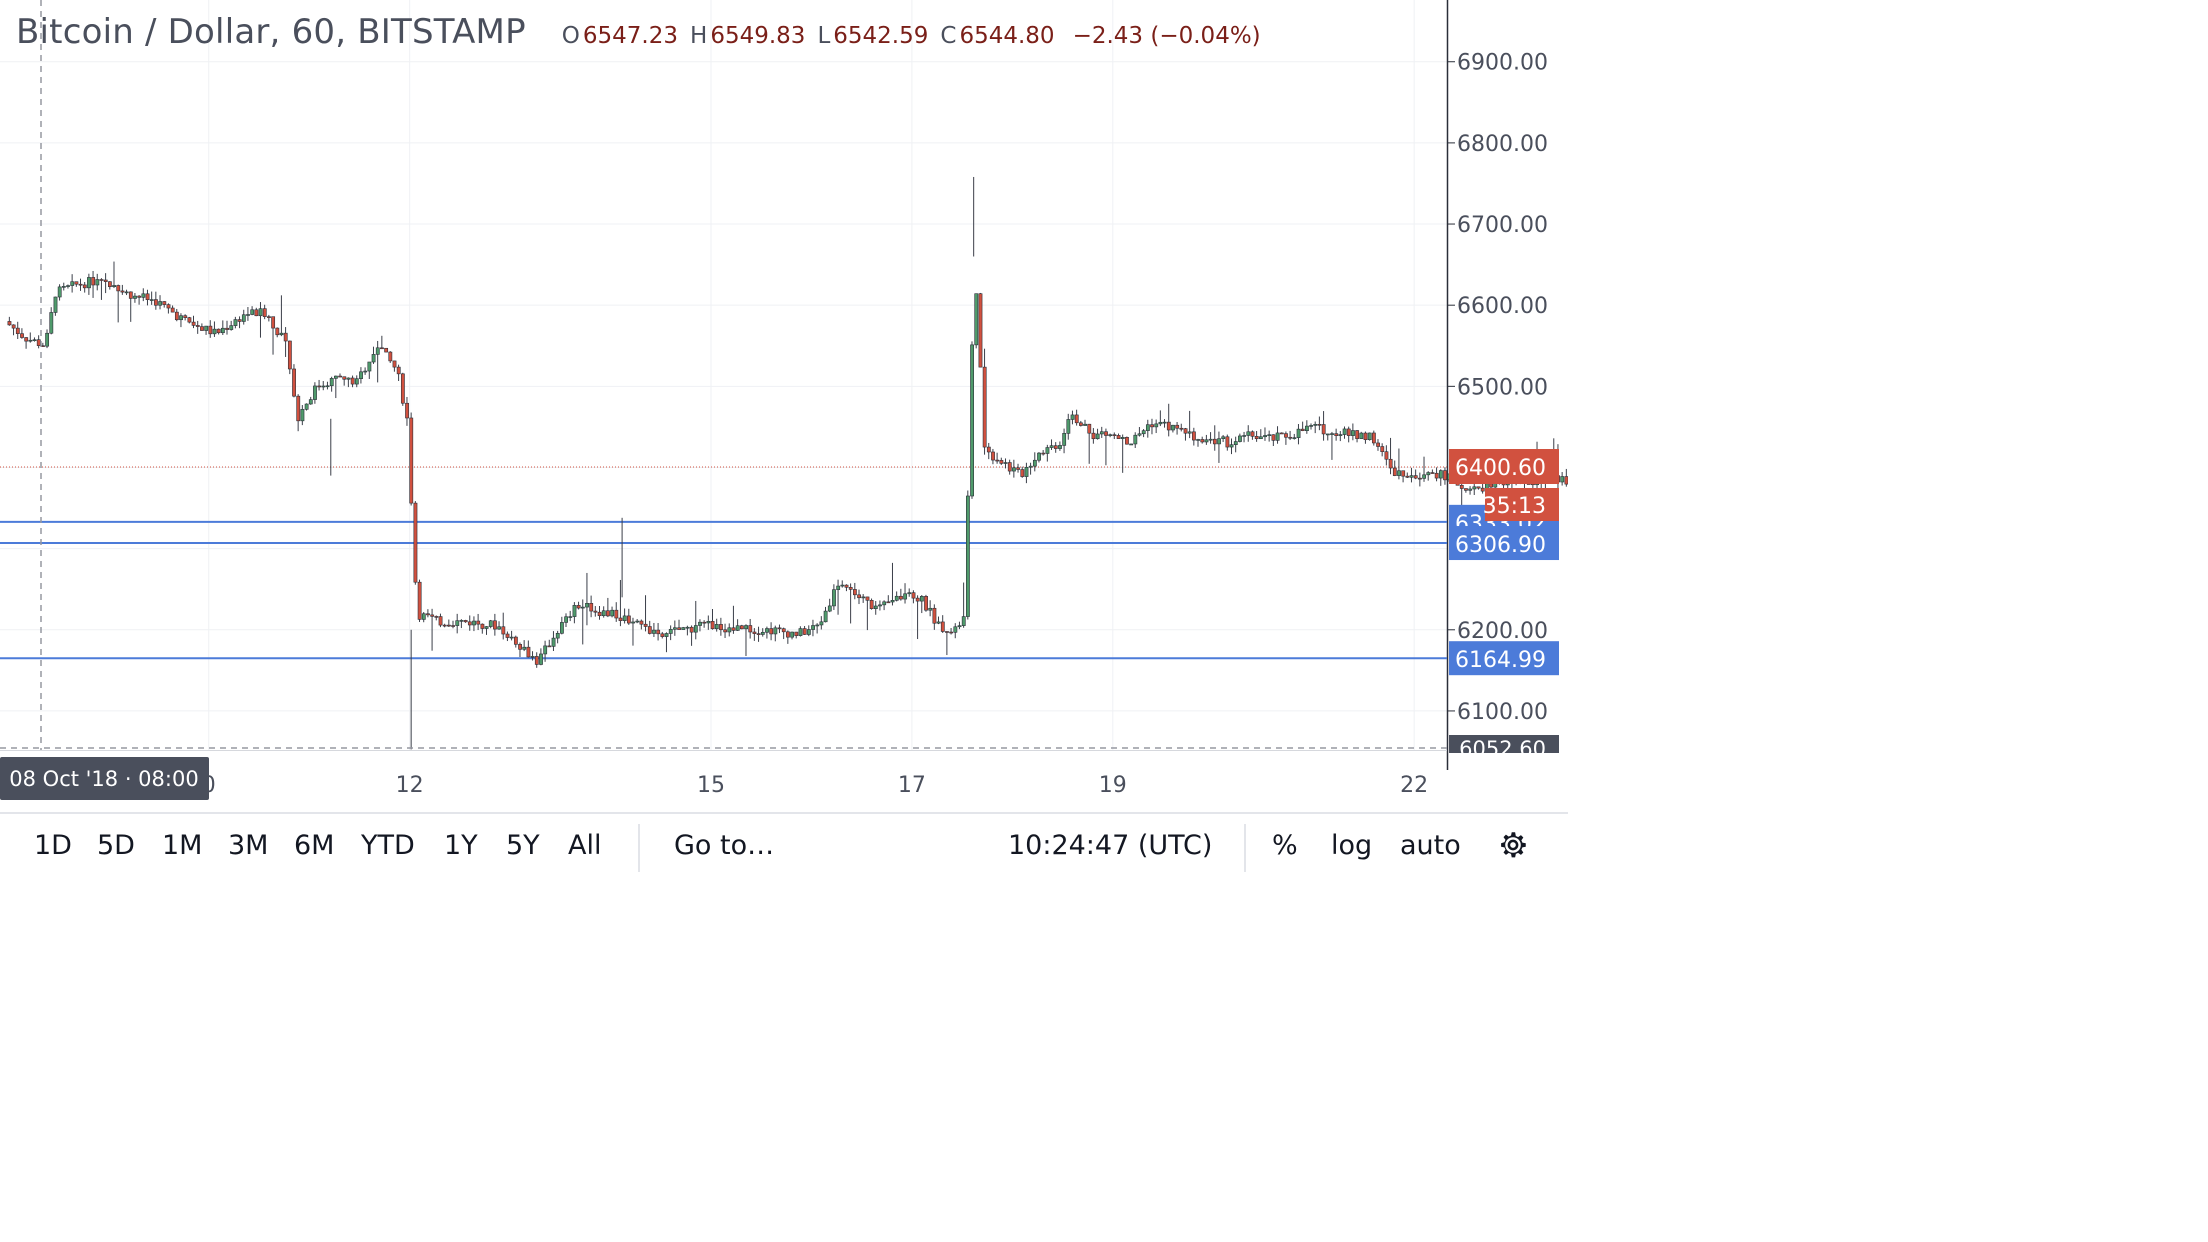 The width and height of the screenshot is (2208, 1242). Describe the element at coordinates (1502, 225) in the screenshot. I see `price-tick-label: 6700.00` at that location.